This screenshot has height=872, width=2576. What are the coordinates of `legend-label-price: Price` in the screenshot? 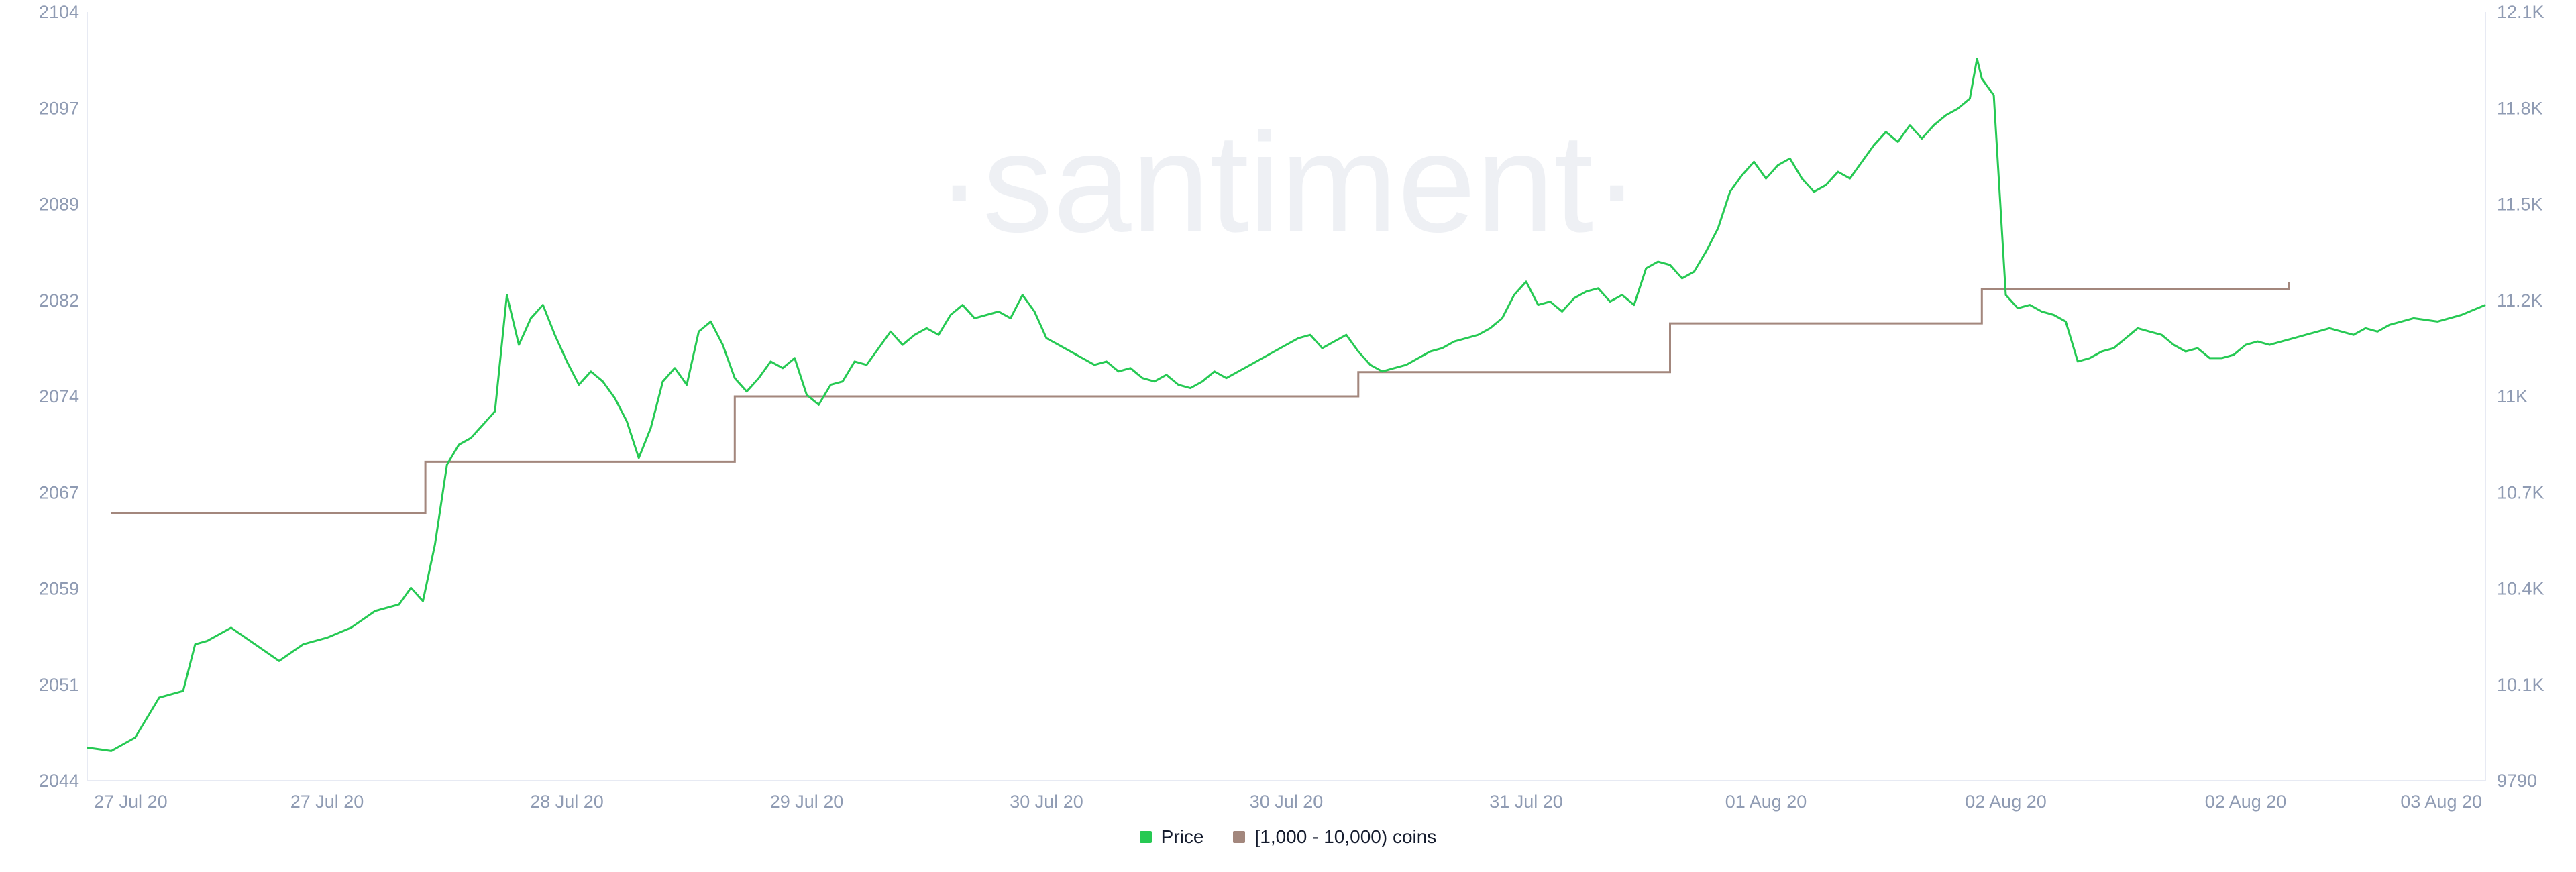 It's located at (1182, 836).